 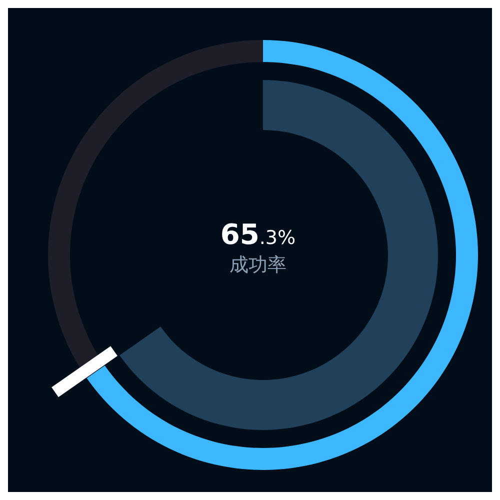 I want to click on text: 65.3%, so click(x=258, y=234).